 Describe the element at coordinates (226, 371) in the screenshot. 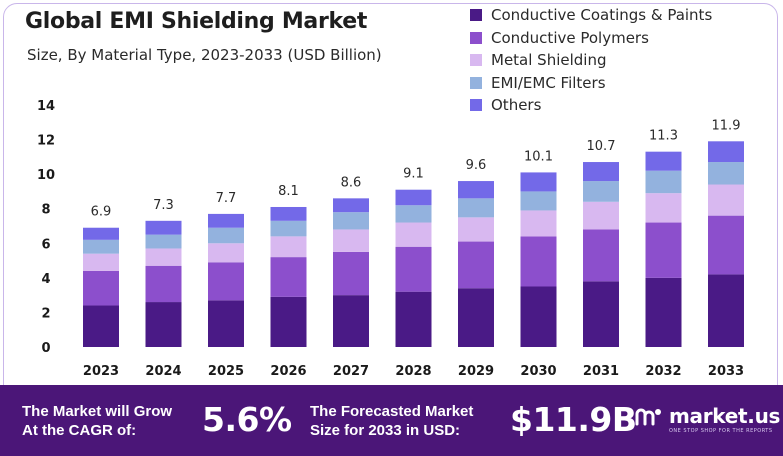

I see `x-tick-label-2025: 2025` at that location.